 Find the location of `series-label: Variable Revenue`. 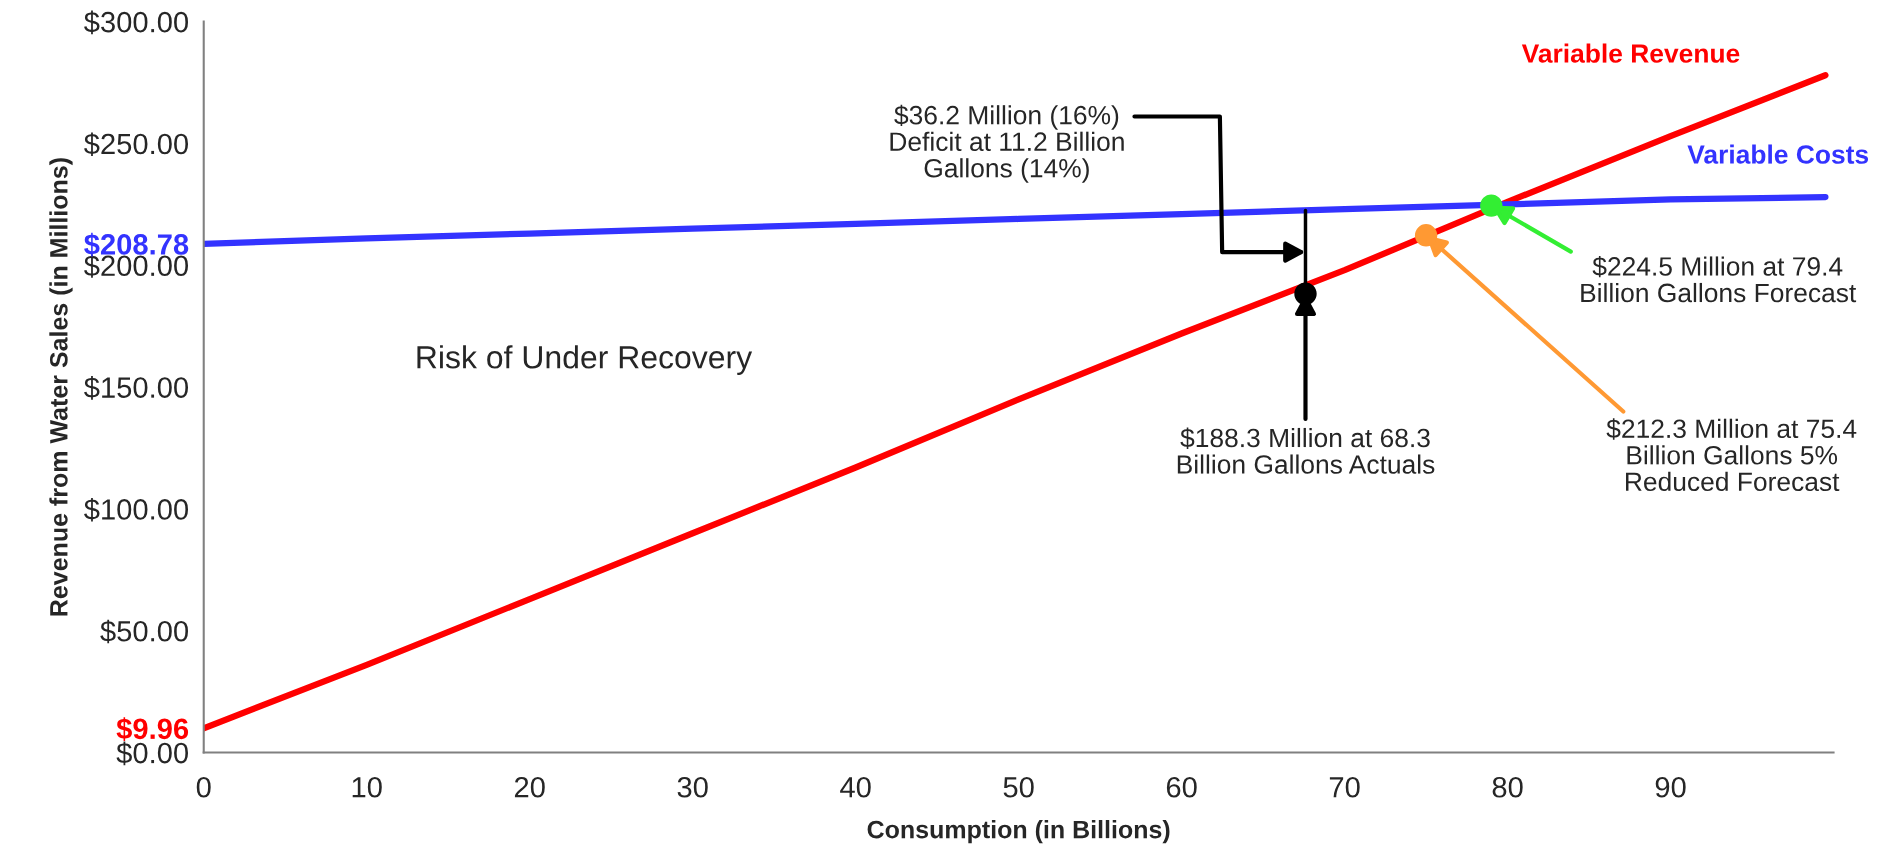

series-label: Variable Revenue is located at coordinates (1630, 53).